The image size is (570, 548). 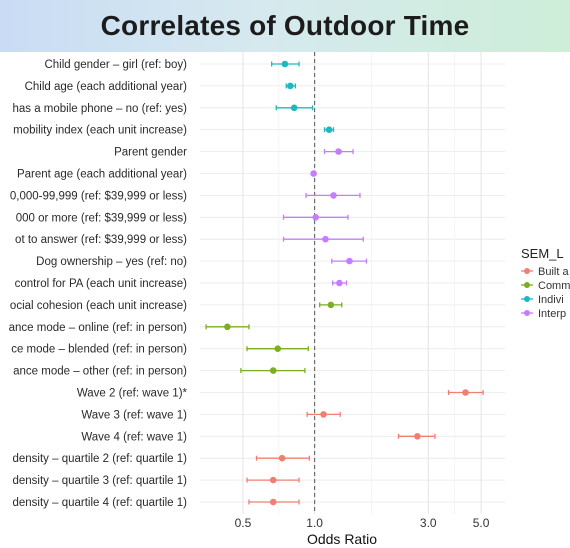 What do you see at coordinates (99, 481) in the screenshot?
I see `row-label: density – quartile 3 (ref: quartile 1)` at bounding box center [99, 481].